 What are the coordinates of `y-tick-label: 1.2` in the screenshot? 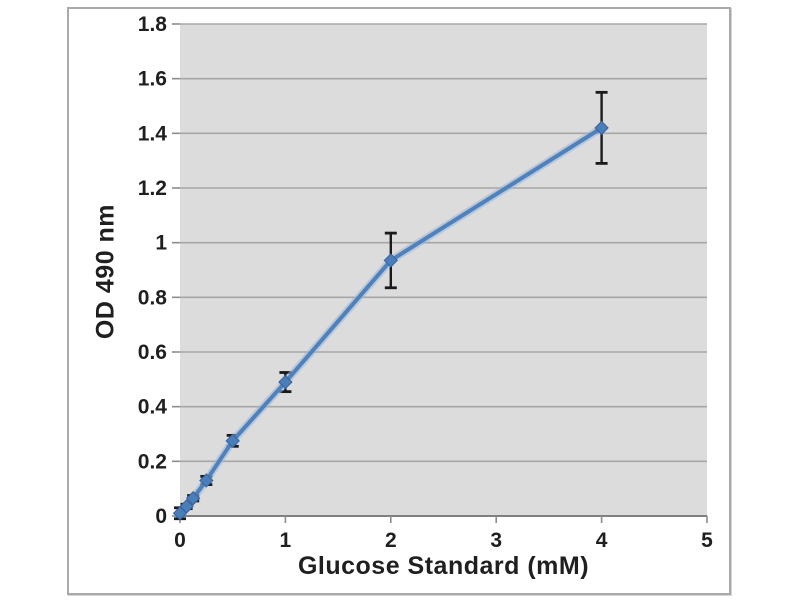 It's located at (152, 188).